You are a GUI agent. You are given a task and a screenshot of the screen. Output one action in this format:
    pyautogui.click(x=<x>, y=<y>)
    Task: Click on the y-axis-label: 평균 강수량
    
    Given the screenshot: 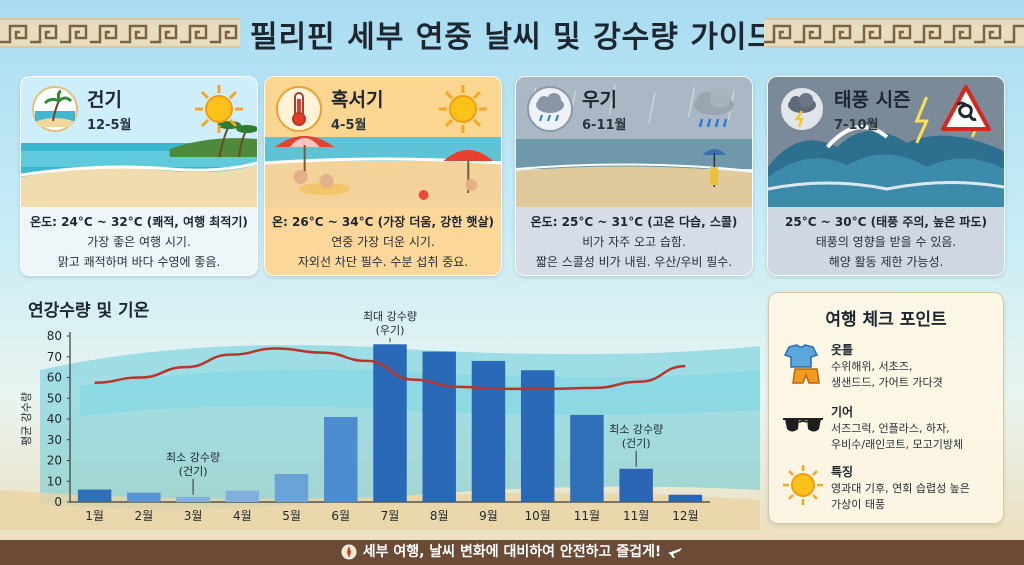 What is the action you would take?
    pyautogui.click(x=26, y=419)
    